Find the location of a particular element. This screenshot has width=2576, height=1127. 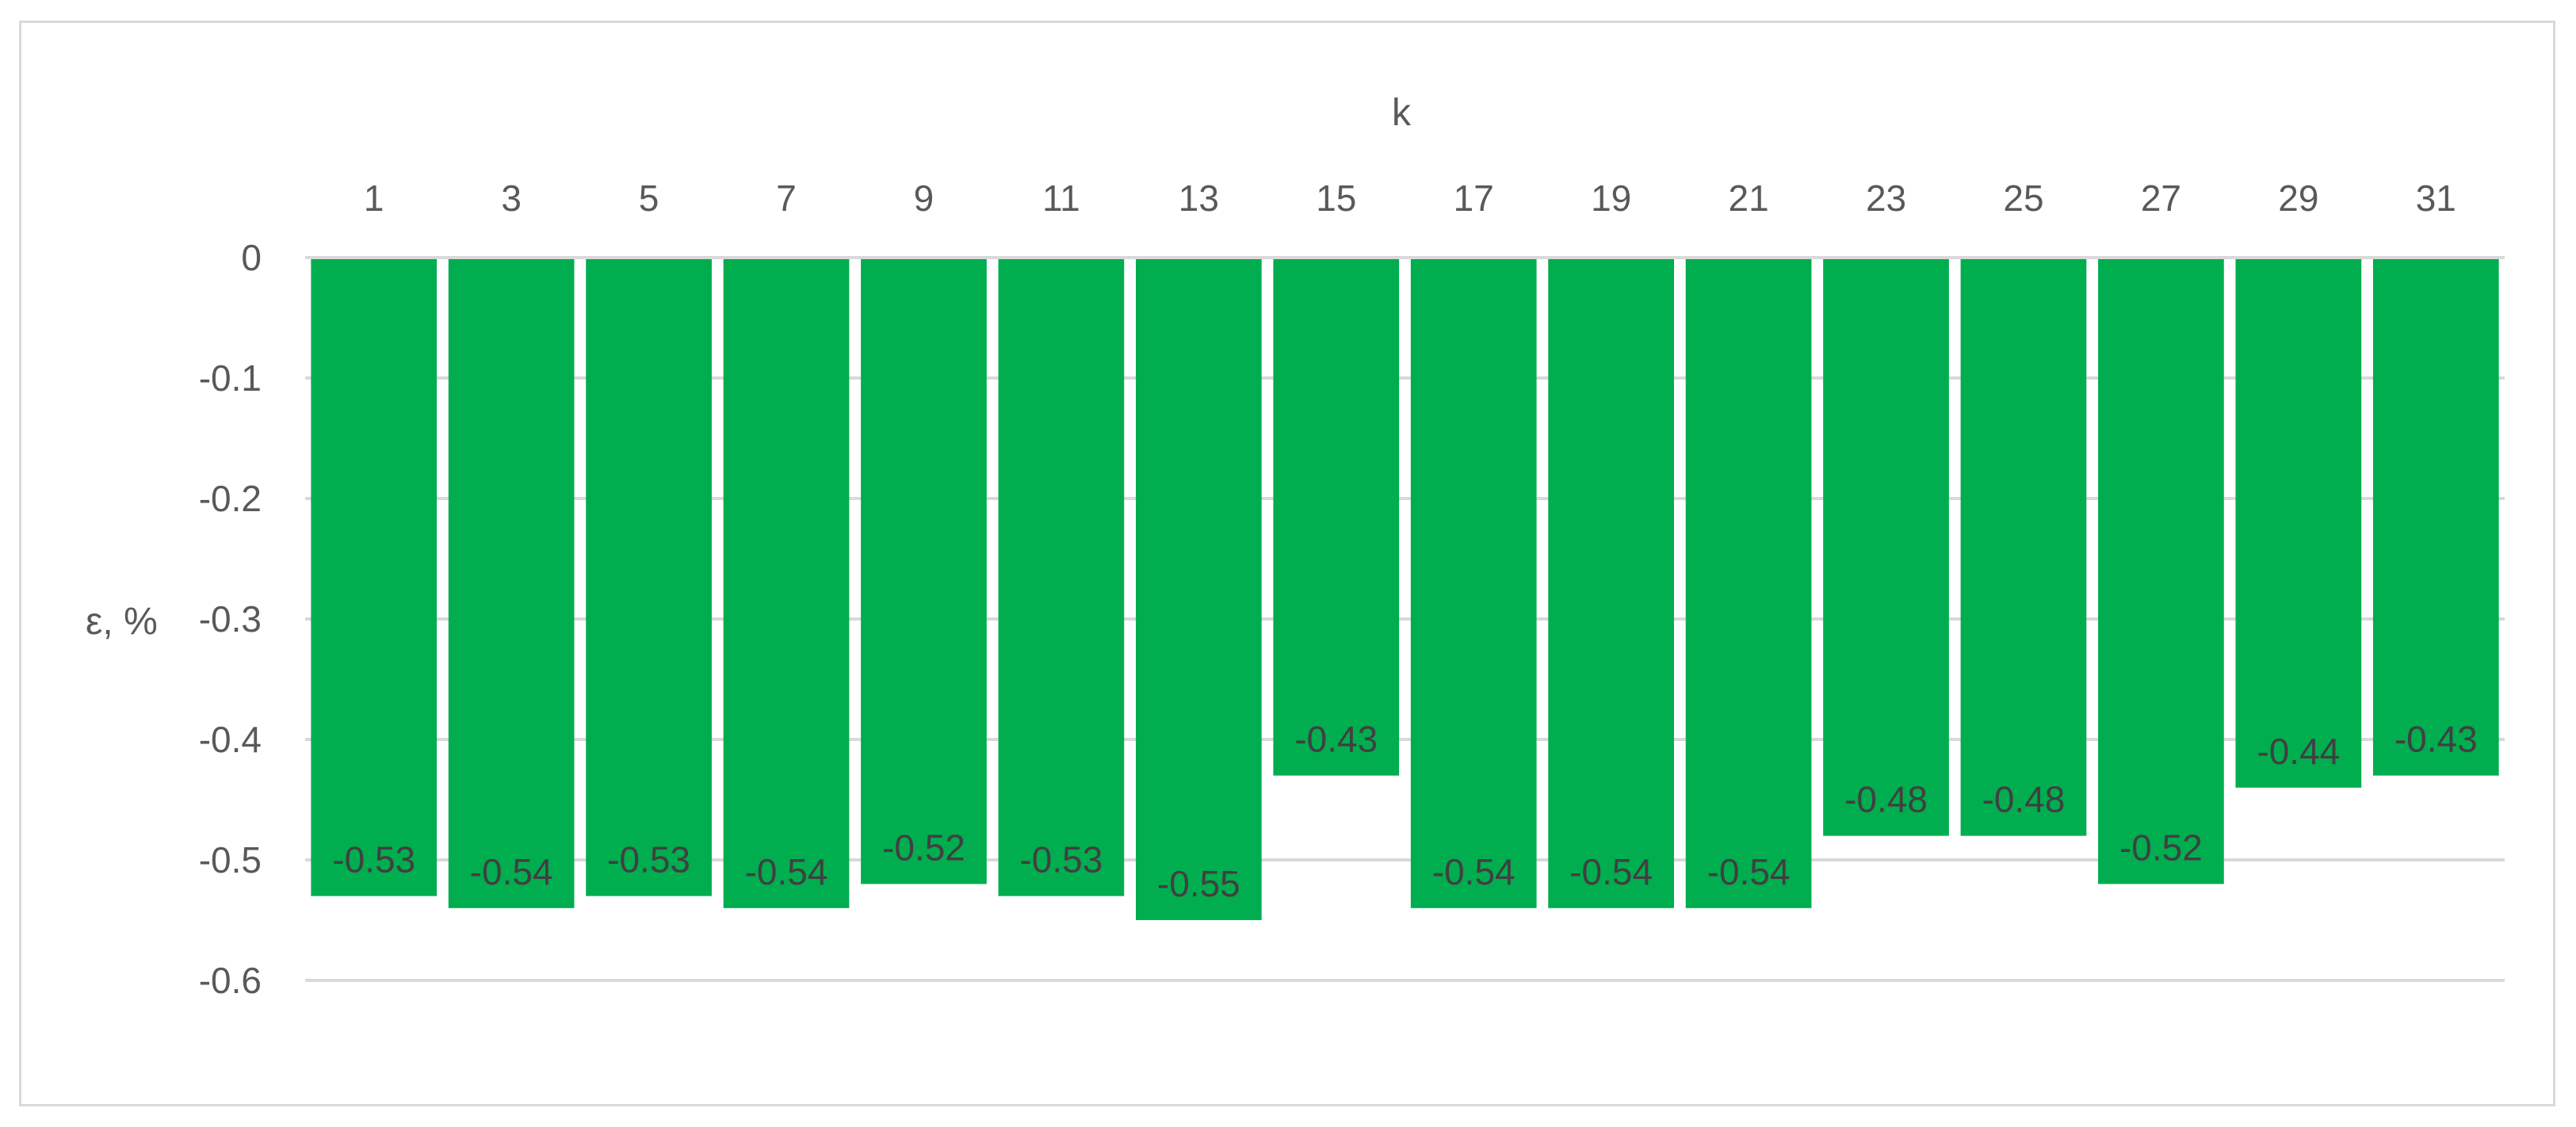

x-tick-label: 29 is located at coordinates (2298, 199).